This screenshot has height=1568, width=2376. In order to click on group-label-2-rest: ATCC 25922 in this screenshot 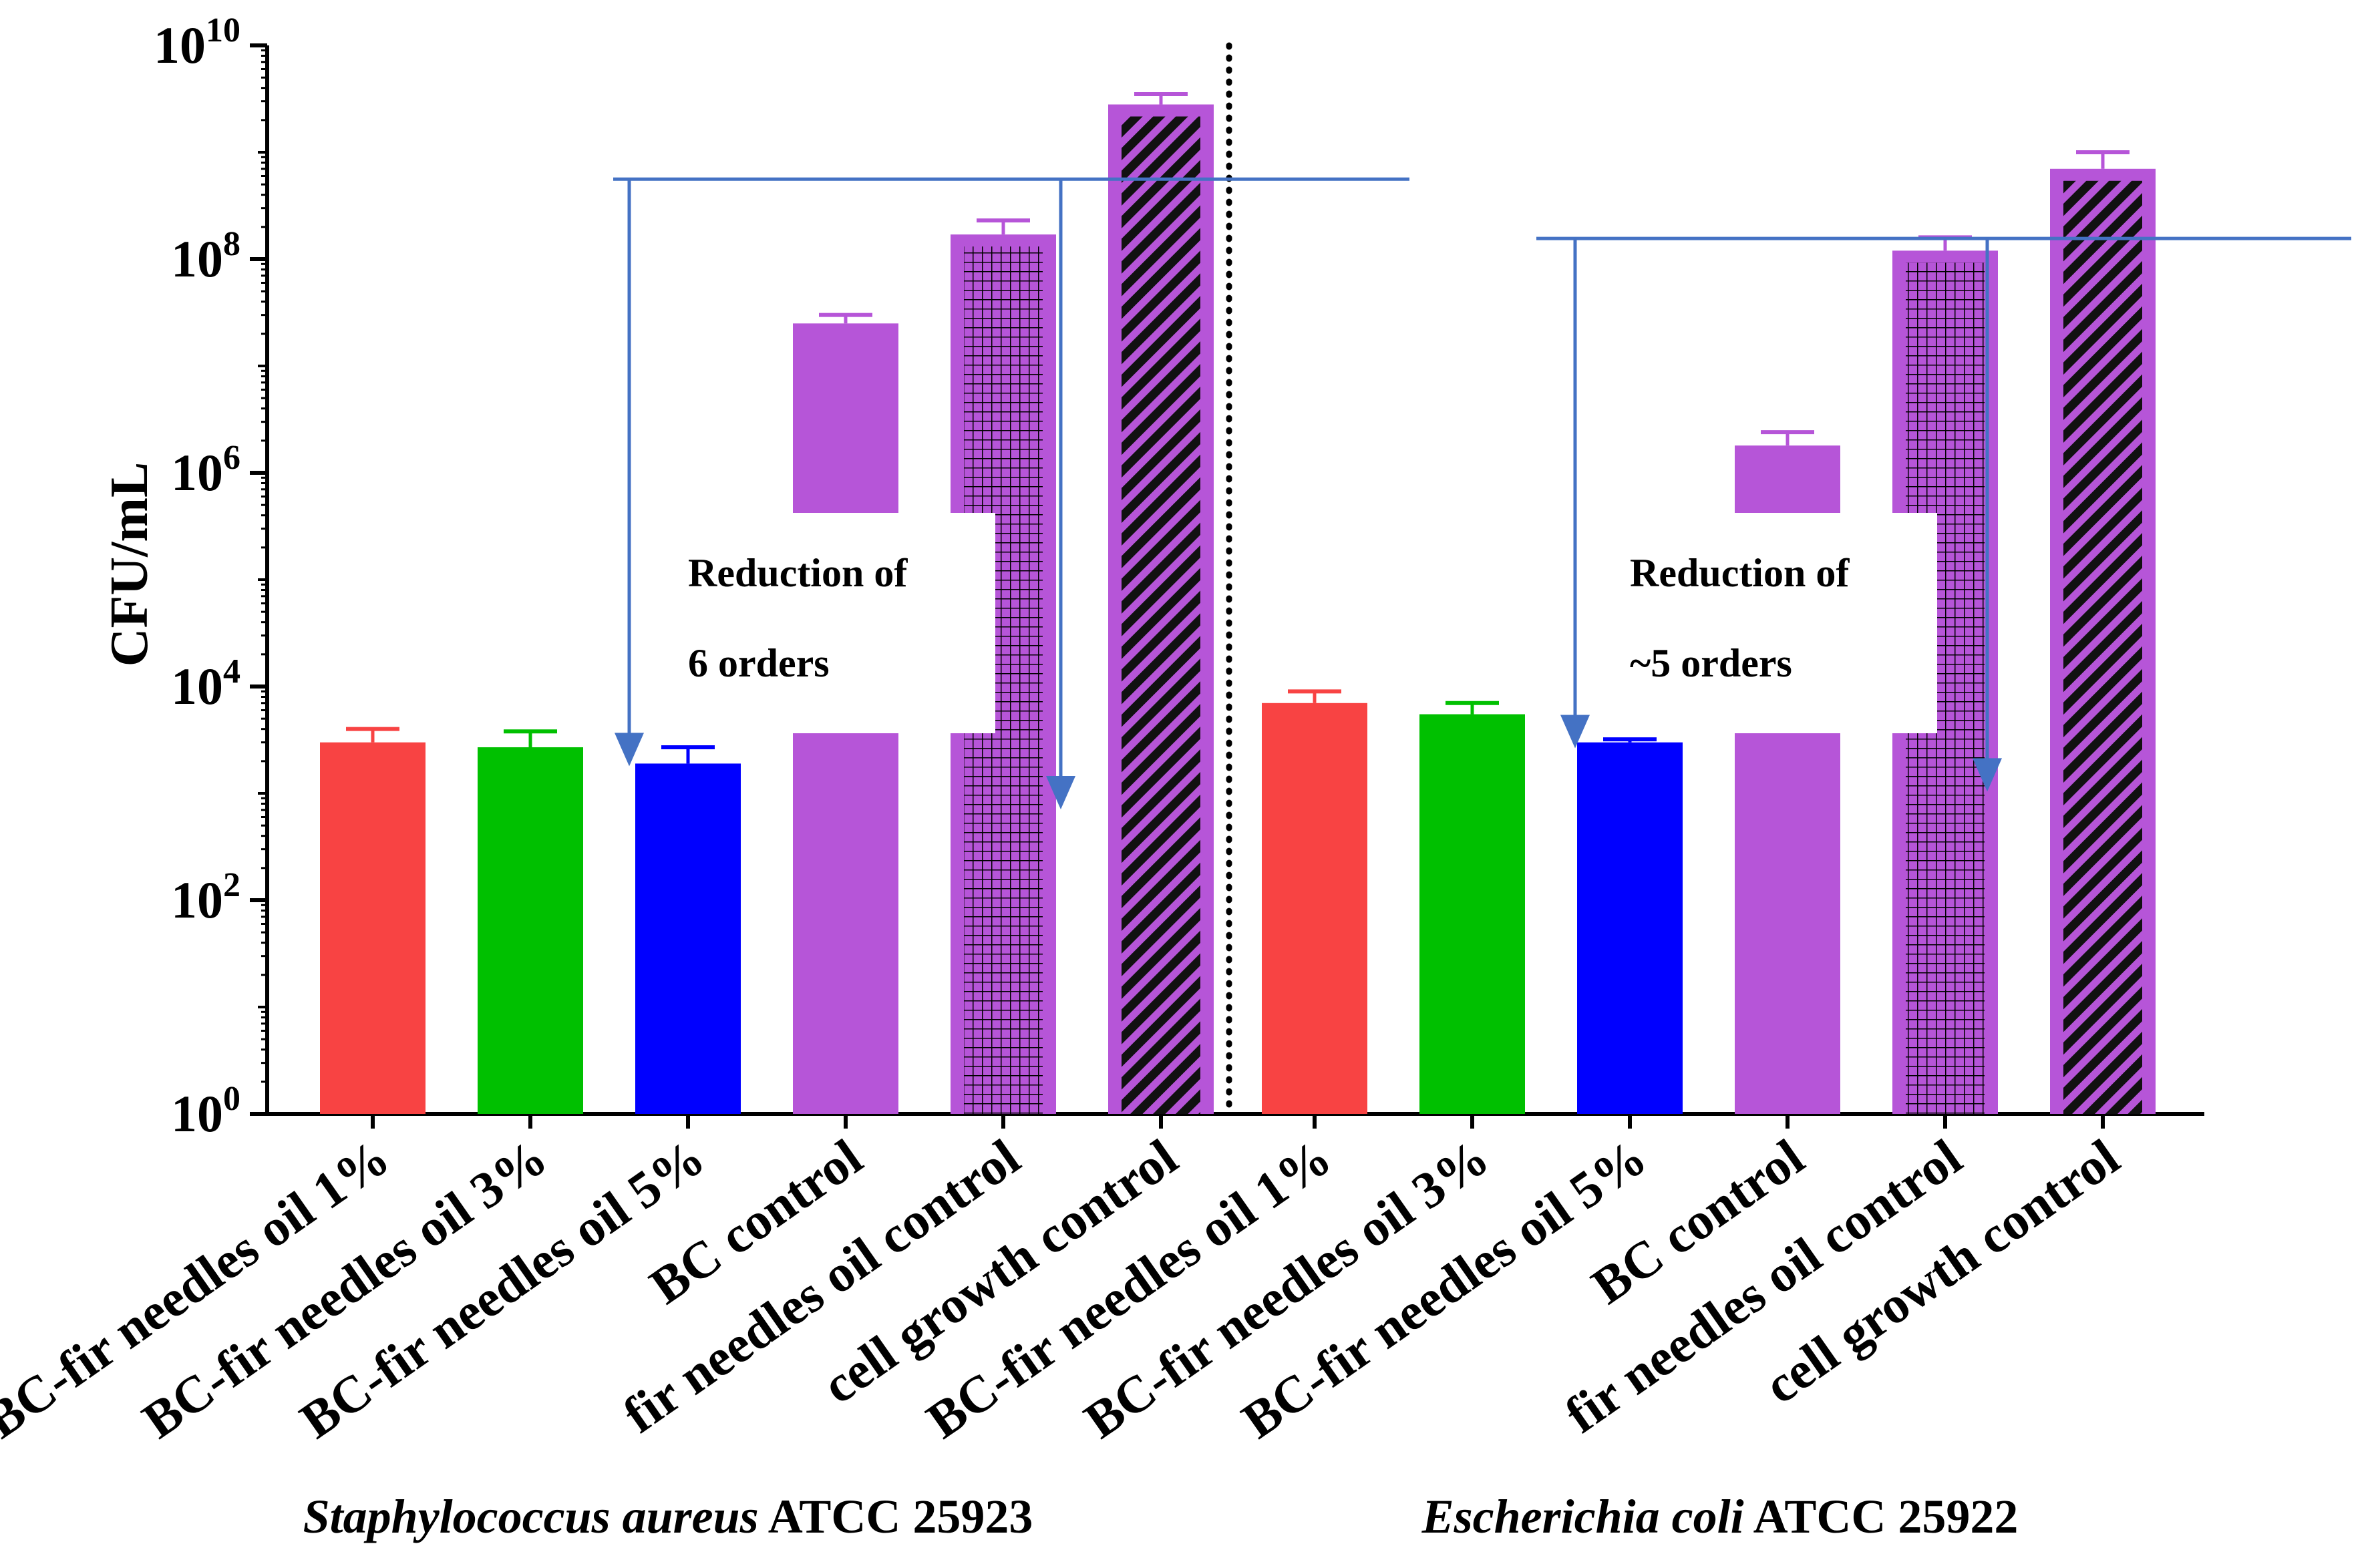, I will do `click(1881, 1516)`.